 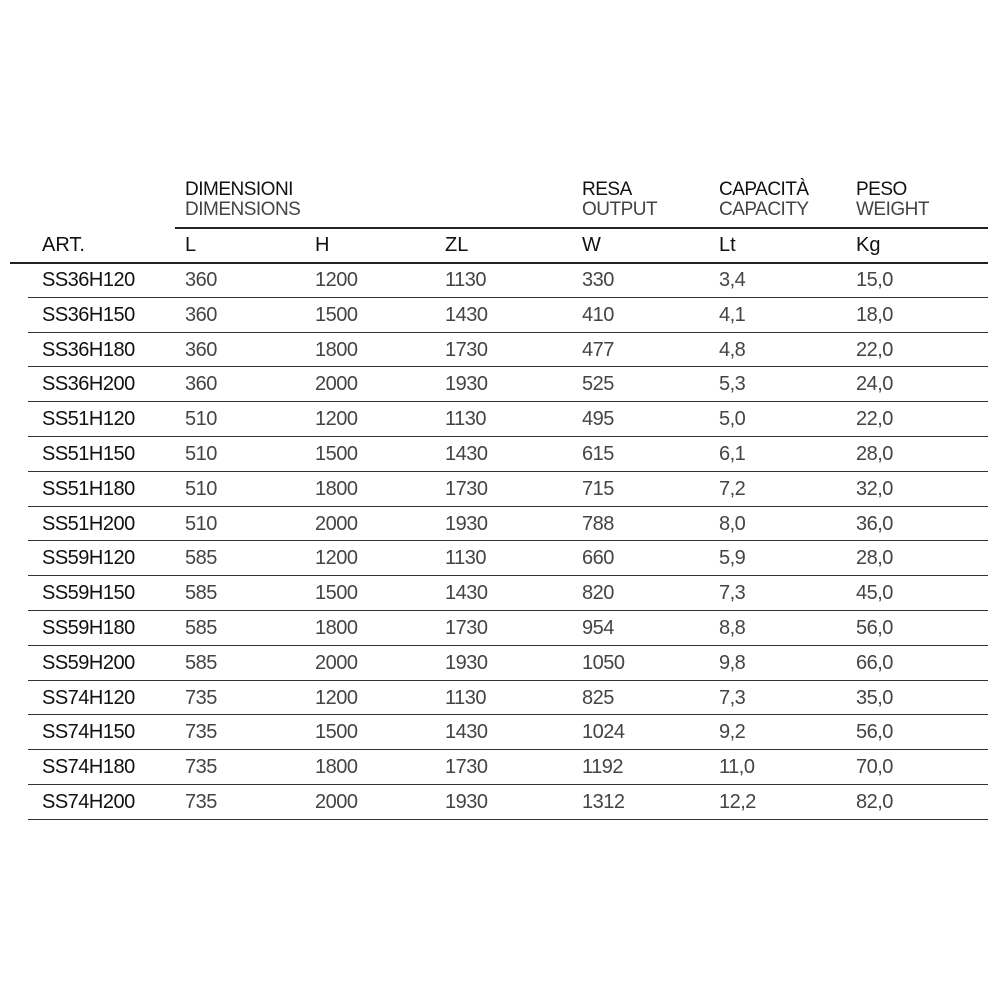 I want to click on cell-kg: 35,0, so click(x=874, y=697).